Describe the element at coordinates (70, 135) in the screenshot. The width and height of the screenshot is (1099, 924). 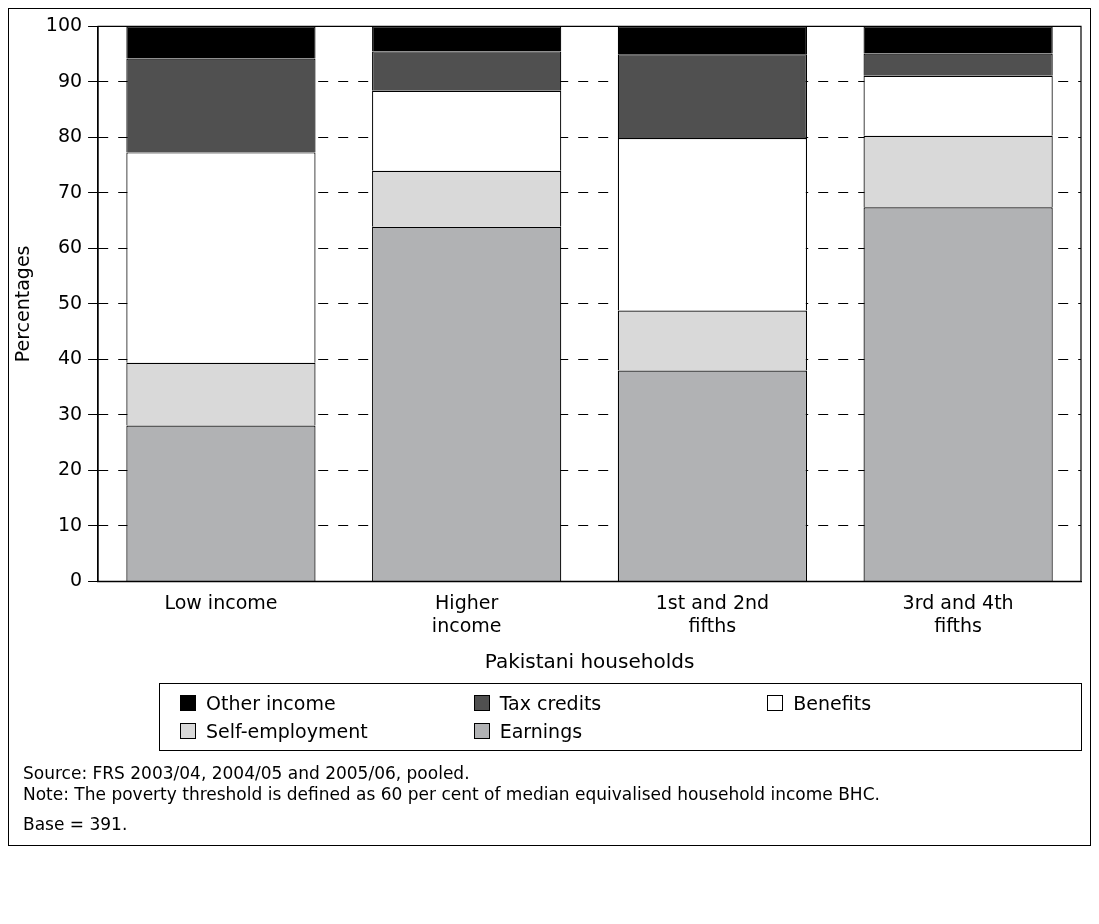
I see `y-tick-label: 80` at that location.